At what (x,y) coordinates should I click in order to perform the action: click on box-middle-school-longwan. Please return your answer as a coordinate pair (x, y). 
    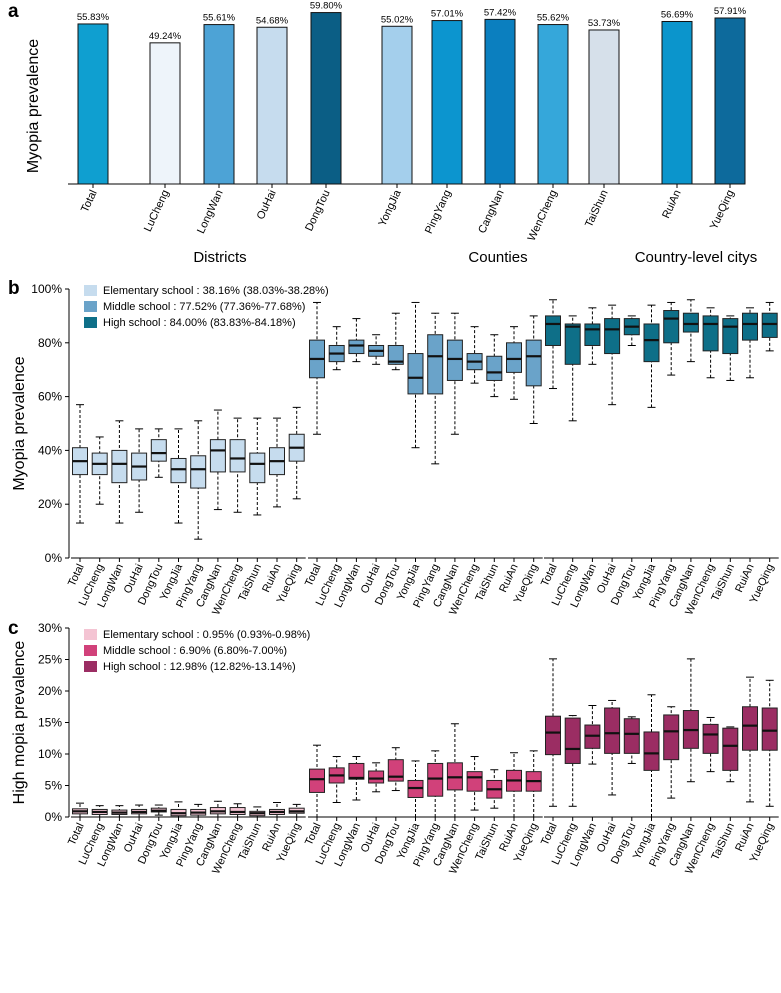
    Looking at the image, I should click on (356, 340).